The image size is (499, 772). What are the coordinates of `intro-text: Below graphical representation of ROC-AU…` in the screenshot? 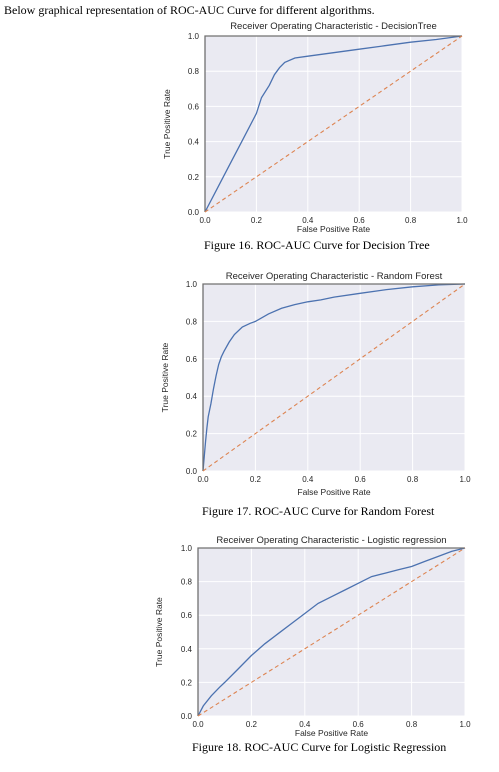 It's located at (189, 10).